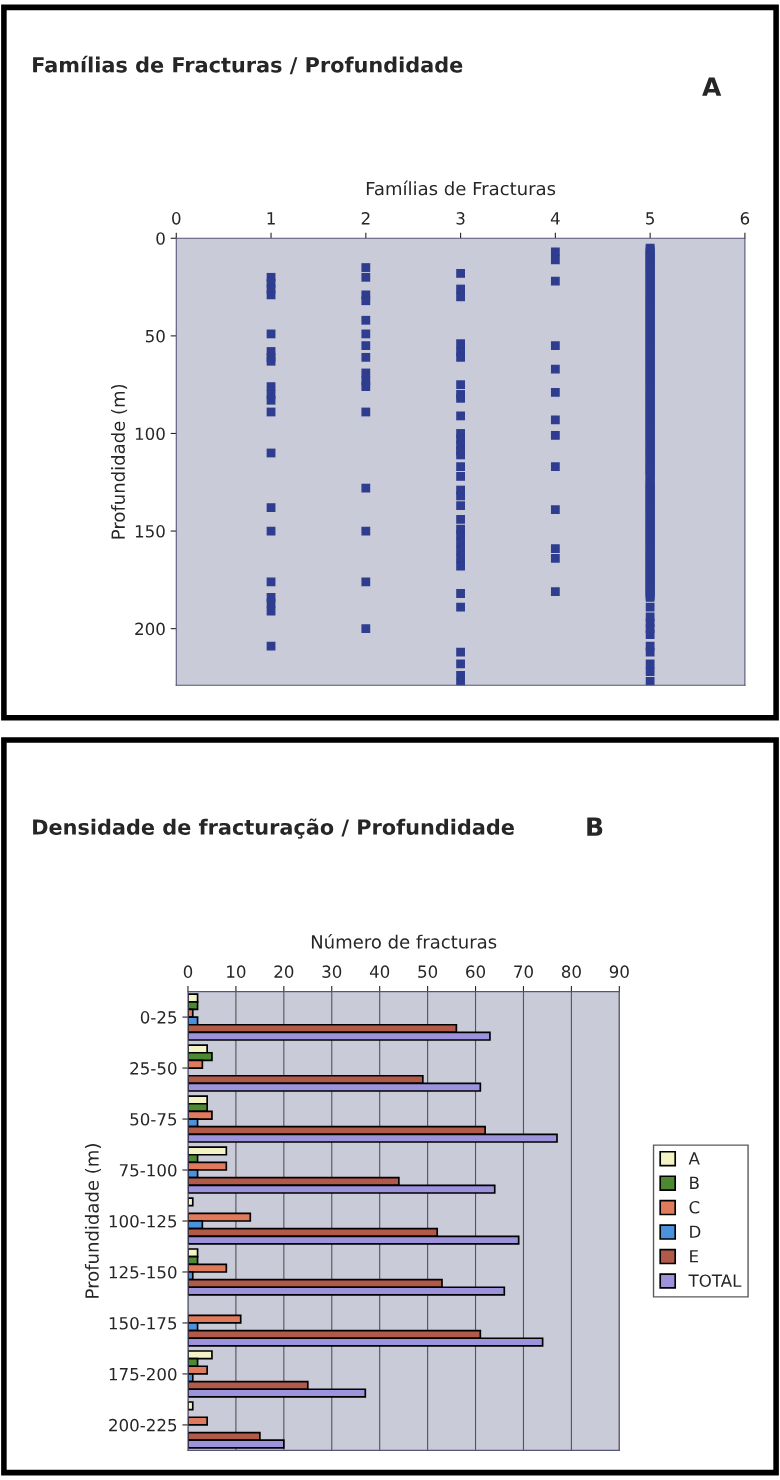 The width and height of the screenshot is (780, 1480). Describe the element at coordinates (143, 1323) in the screenshot. I see `y-tick-label: 150-175` at that location.